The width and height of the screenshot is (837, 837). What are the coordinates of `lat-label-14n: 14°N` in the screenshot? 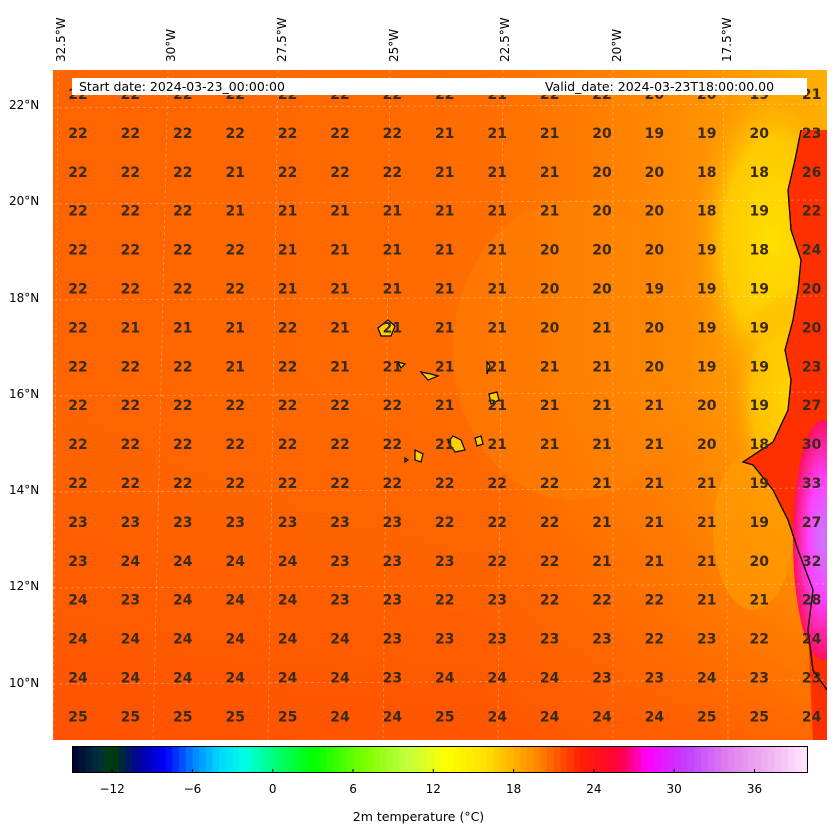 It's located at (24, 490).